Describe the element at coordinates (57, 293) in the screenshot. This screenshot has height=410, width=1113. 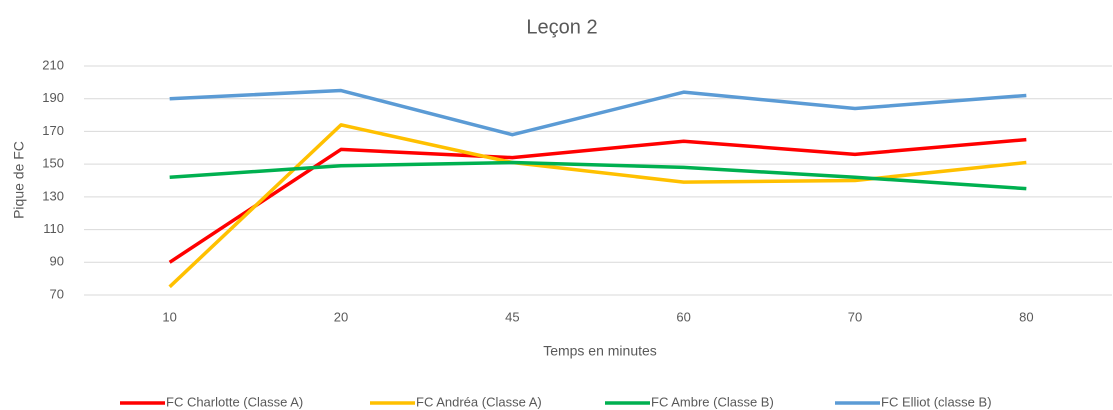
I see `y-tick-label: 70` at that location.